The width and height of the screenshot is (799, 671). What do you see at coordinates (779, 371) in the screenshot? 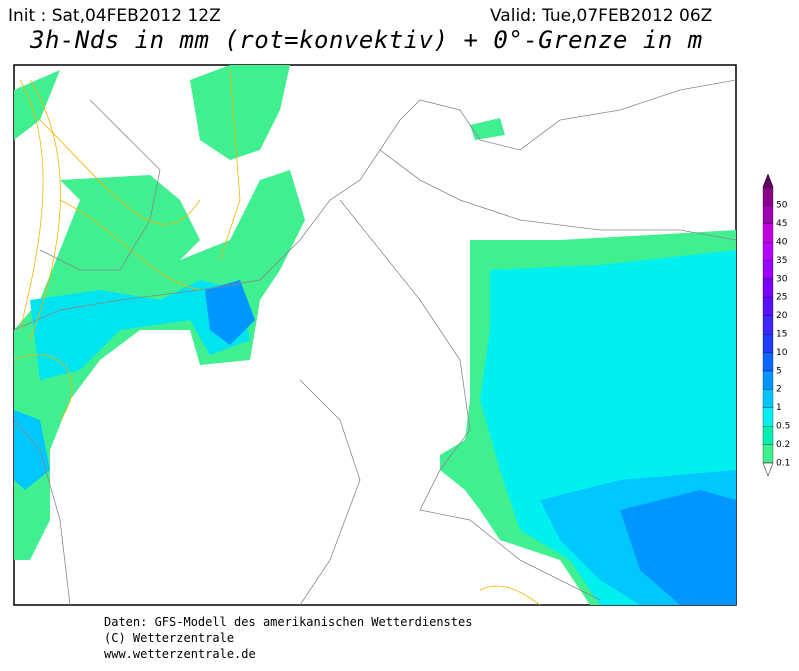
I see `legend-label: 5` at bounding box center [779, 371].